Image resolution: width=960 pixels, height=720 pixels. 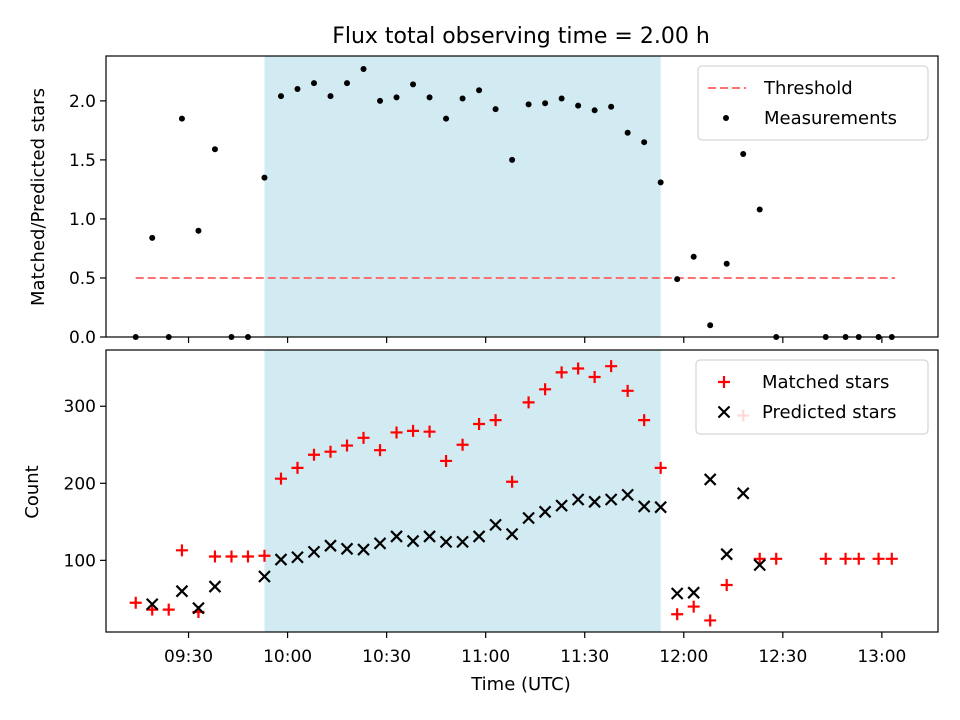 I want to click on count-y-tick-label: 200, so click(x=80, y=484).